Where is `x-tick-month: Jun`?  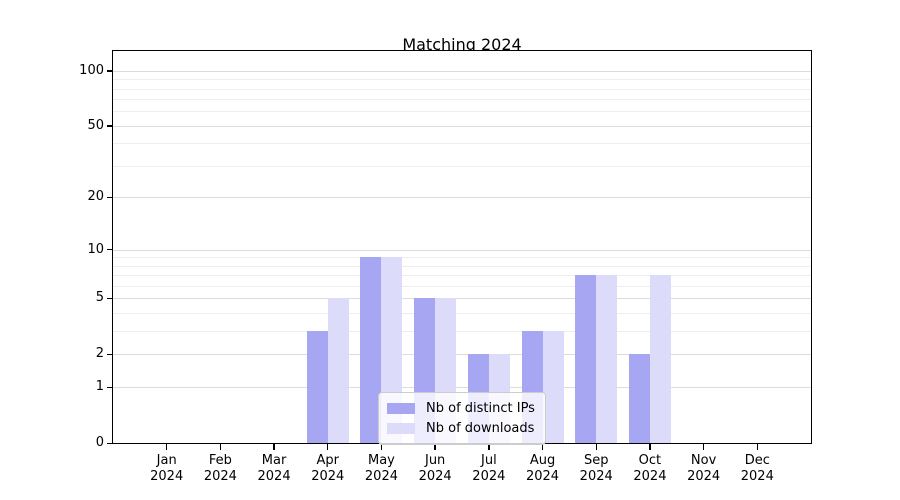 x-tick-month: Jun is located at coordinates (435, 460).